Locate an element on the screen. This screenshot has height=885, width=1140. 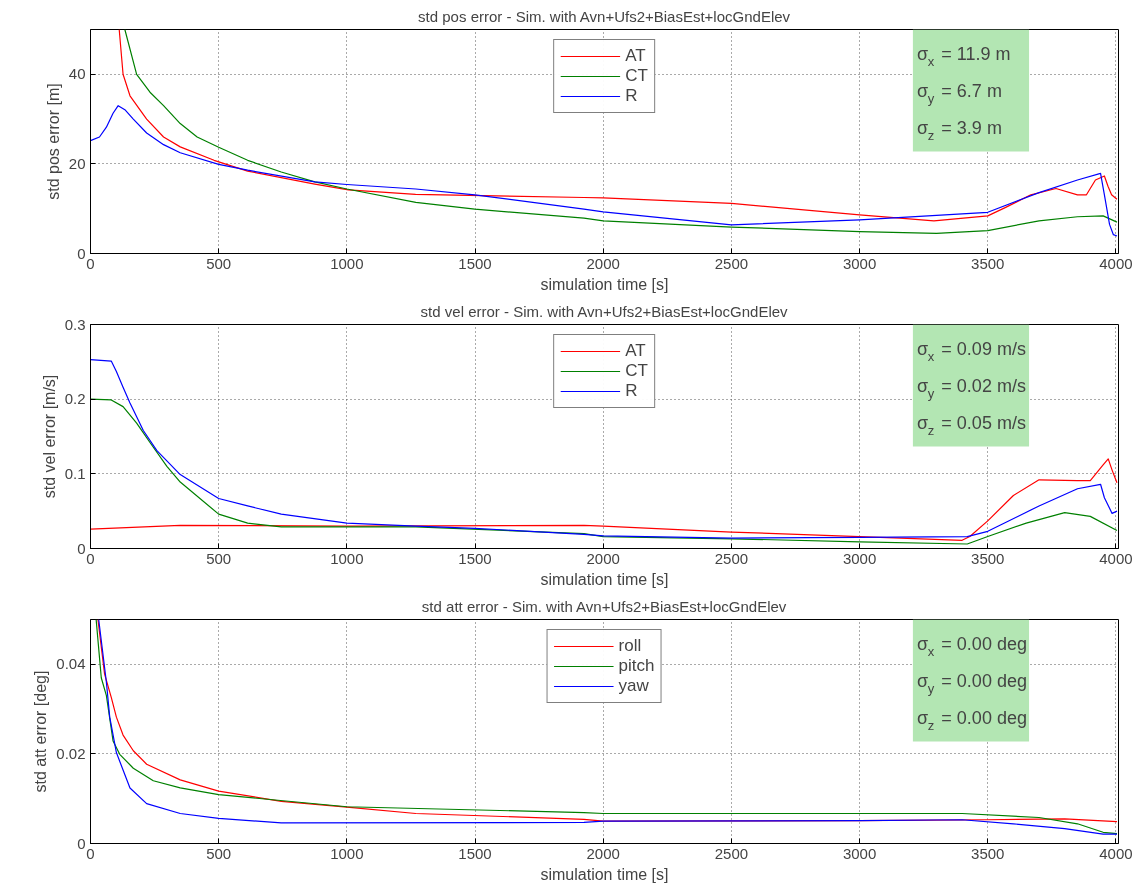
y-tick-label: 0.02 is located at coordinates (71, 753).